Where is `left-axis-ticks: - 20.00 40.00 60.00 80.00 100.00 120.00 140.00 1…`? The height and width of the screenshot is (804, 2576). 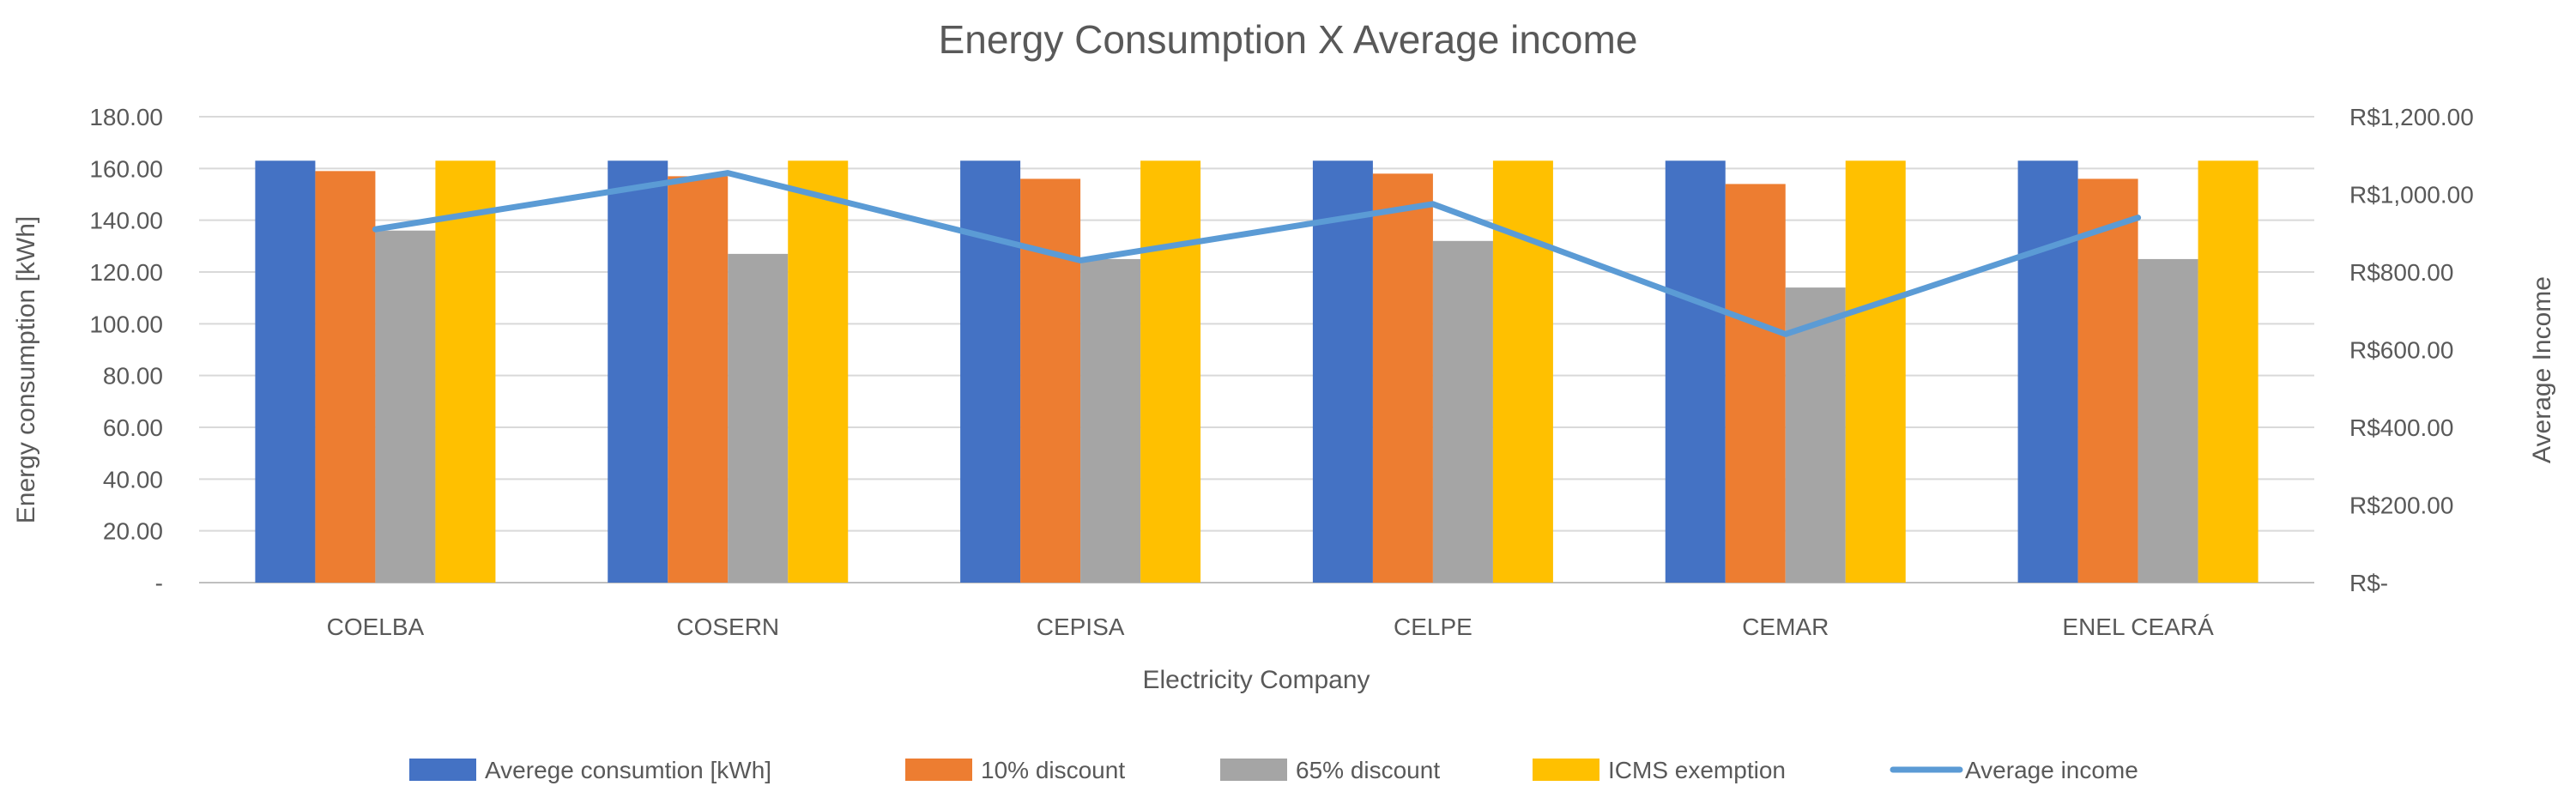
left-axis-ticks: - 20.00 40.00 60.00 80.00 100.00 120.00 140.00 1… is located at coordinates (126, 350).